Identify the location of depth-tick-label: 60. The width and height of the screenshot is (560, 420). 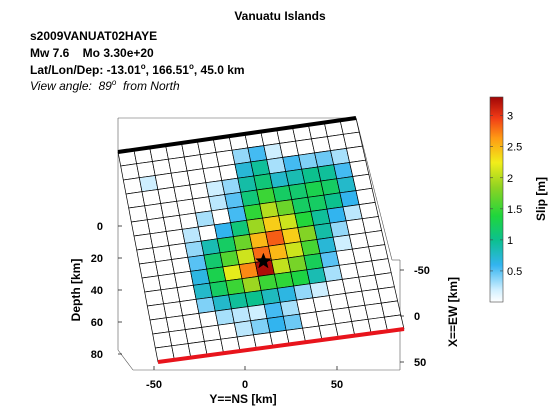
(97, 323).